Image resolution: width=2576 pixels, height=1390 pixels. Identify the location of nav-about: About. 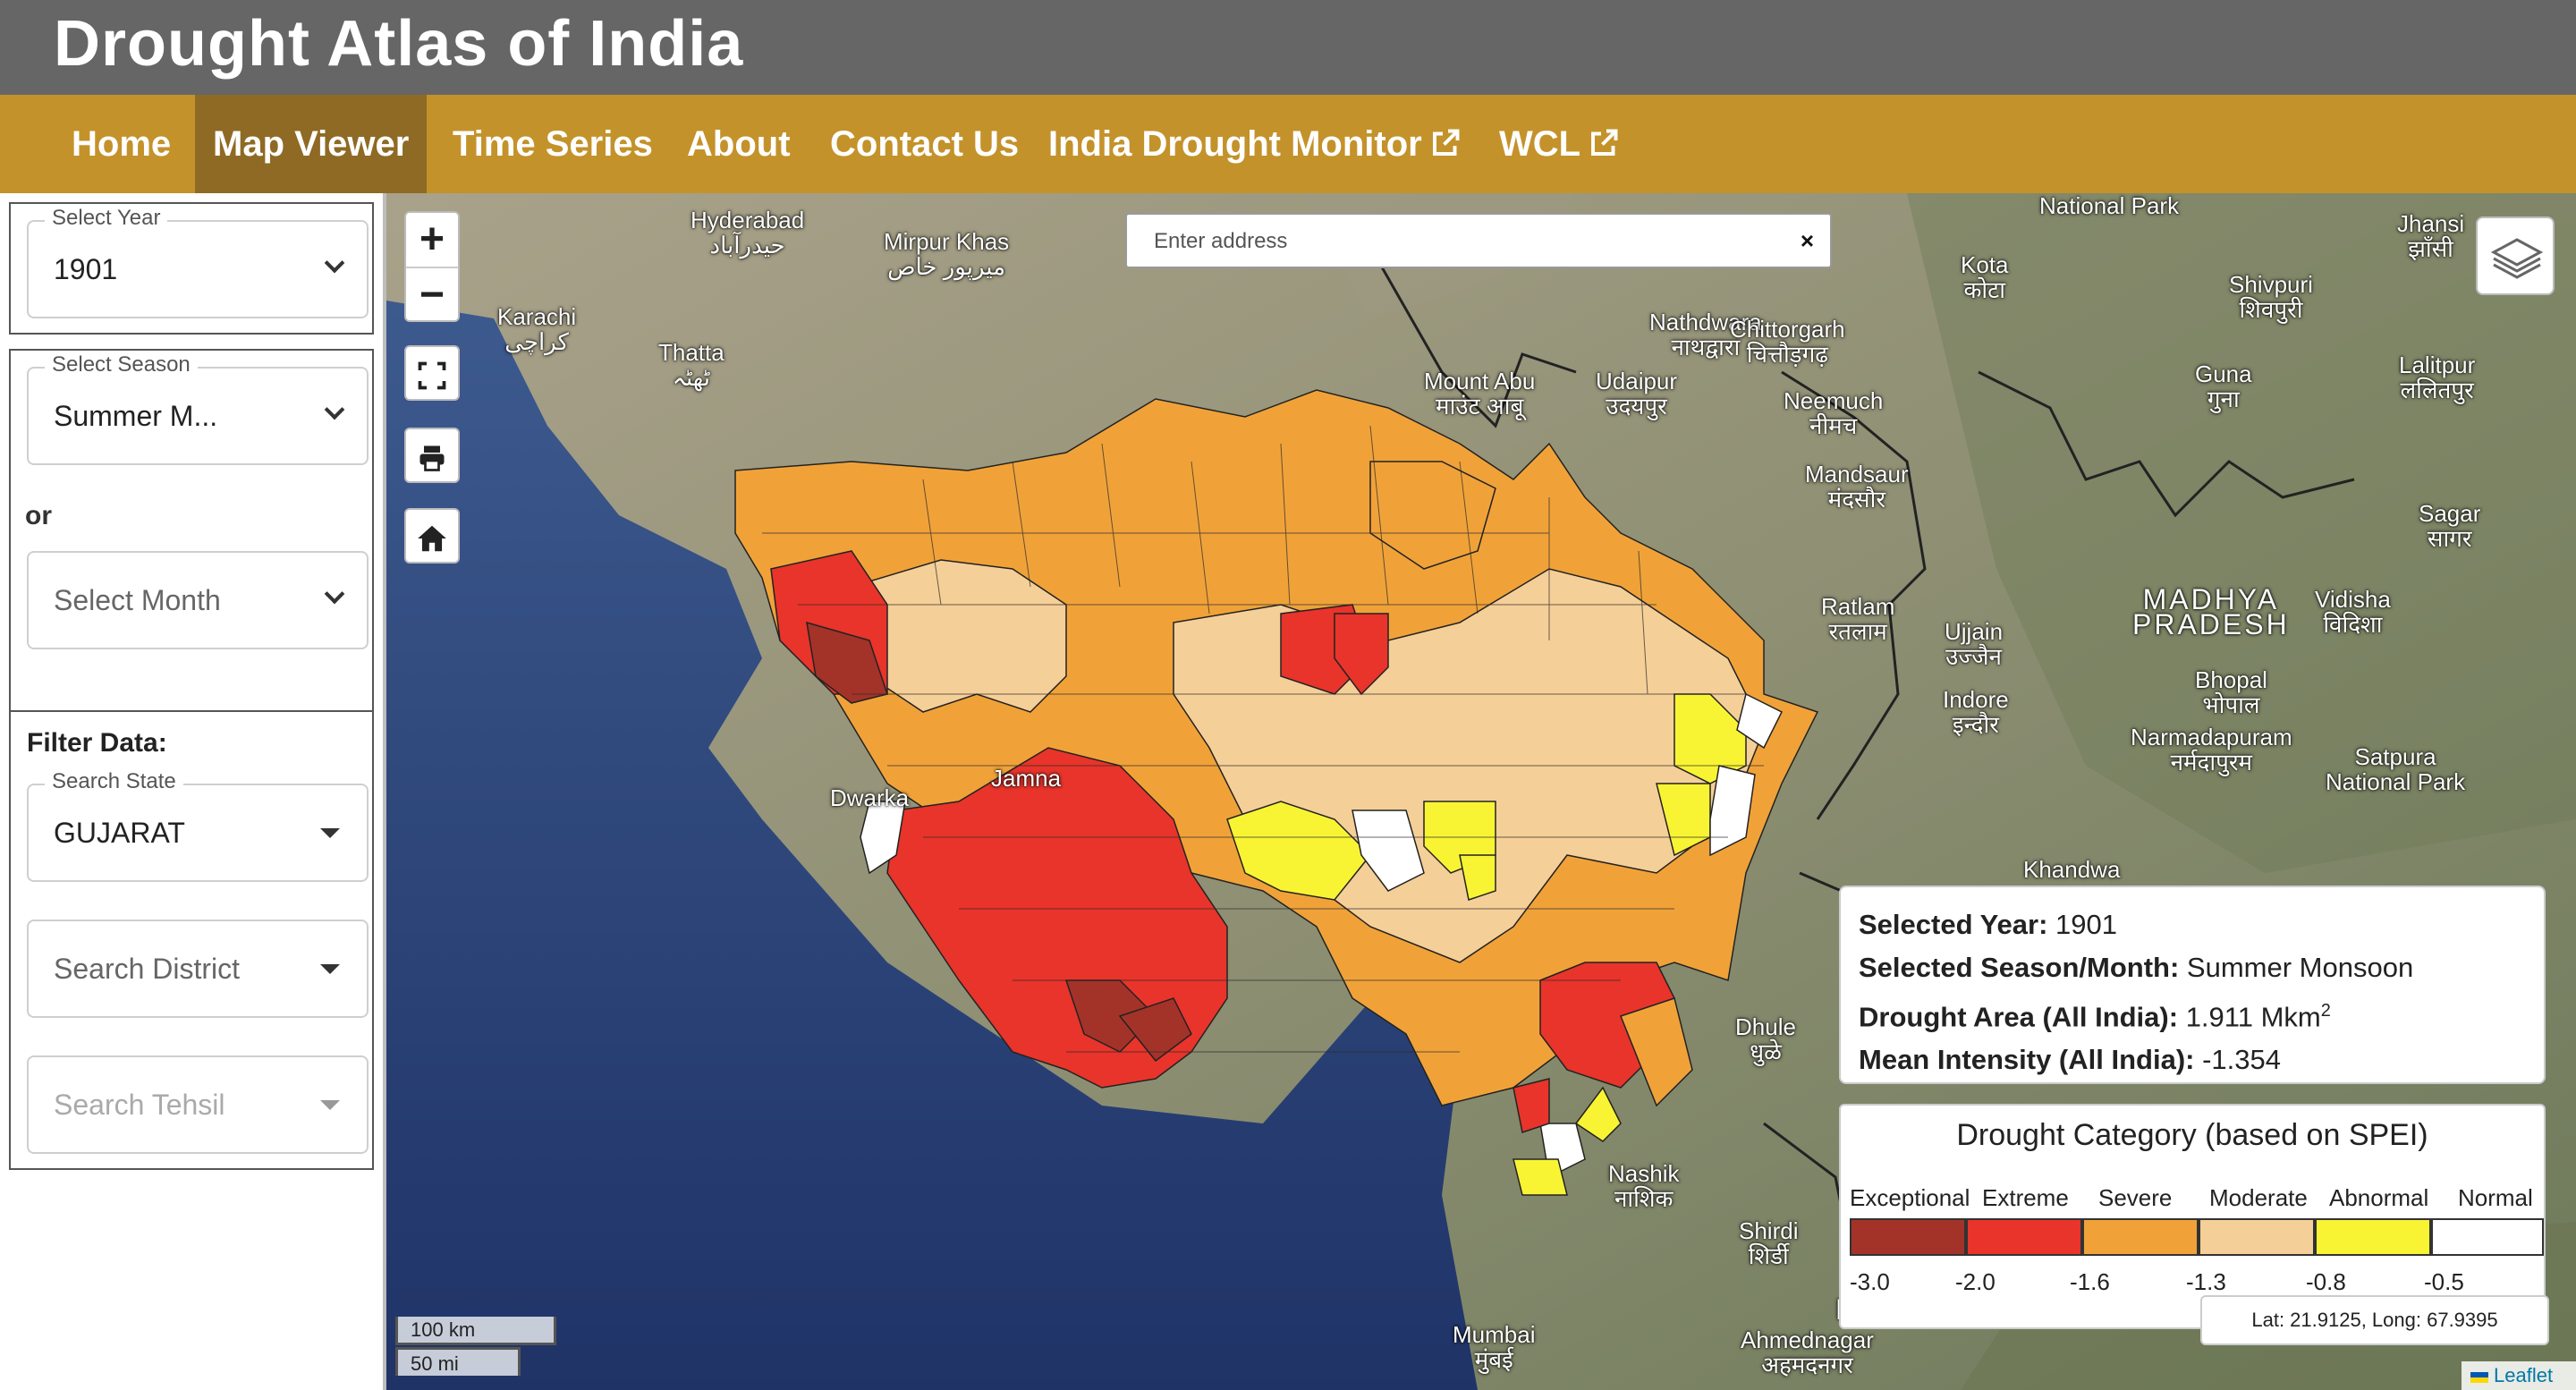
(739, 144).